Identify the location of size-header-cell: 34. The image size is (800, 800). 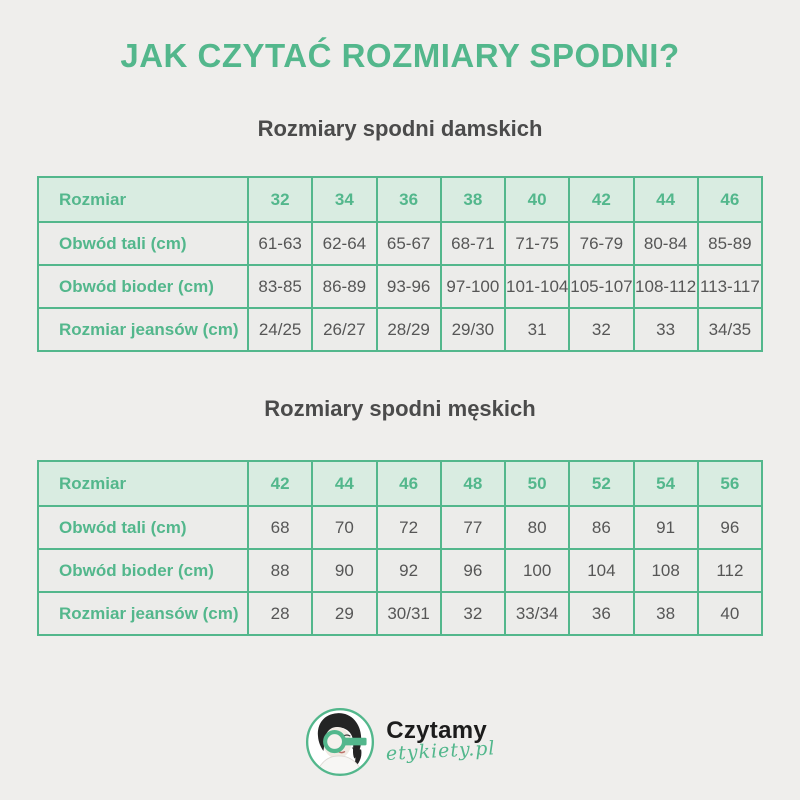
(344, 199).